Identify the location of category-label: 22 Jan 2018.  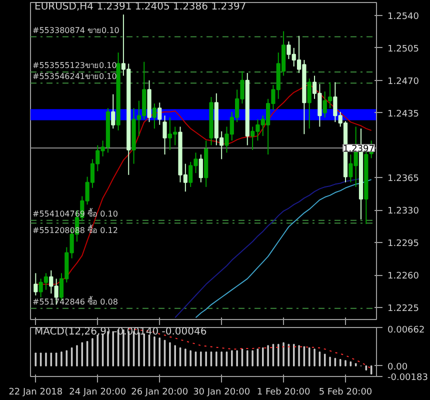
(35, 393).